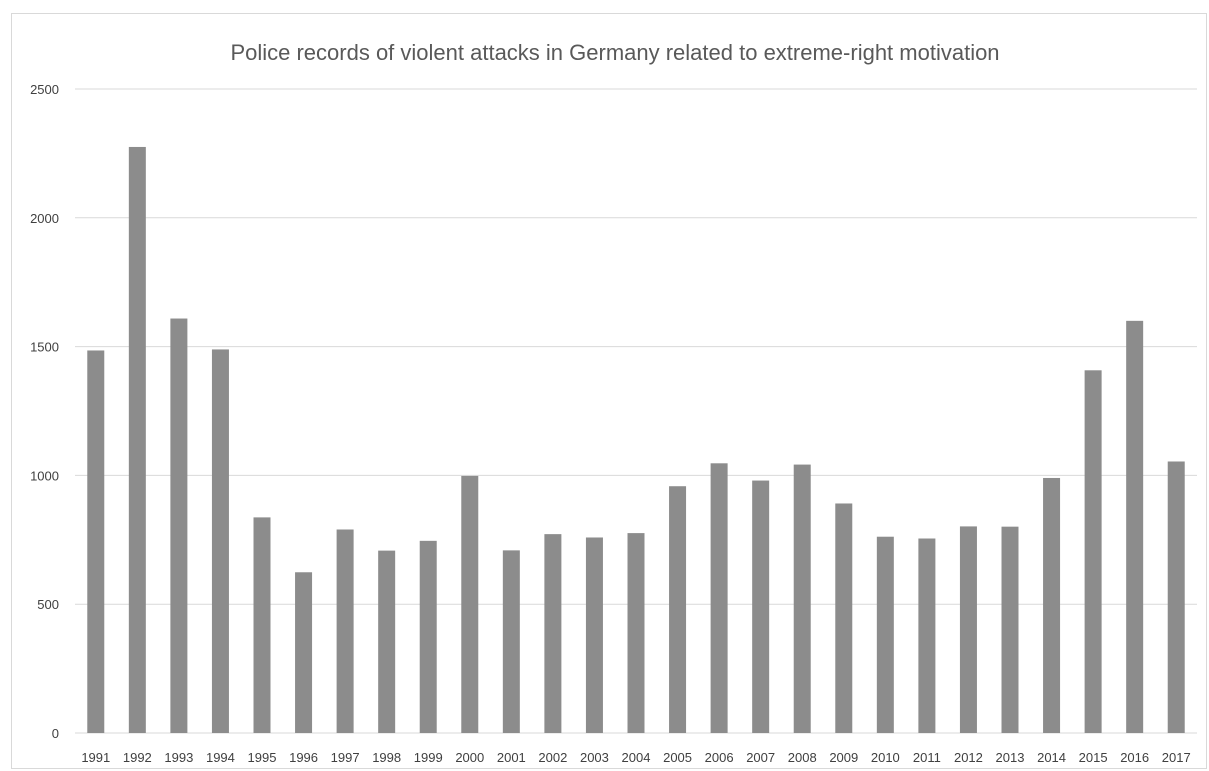  I want to click on x-tick-label: 2016, so click(1134, 757).